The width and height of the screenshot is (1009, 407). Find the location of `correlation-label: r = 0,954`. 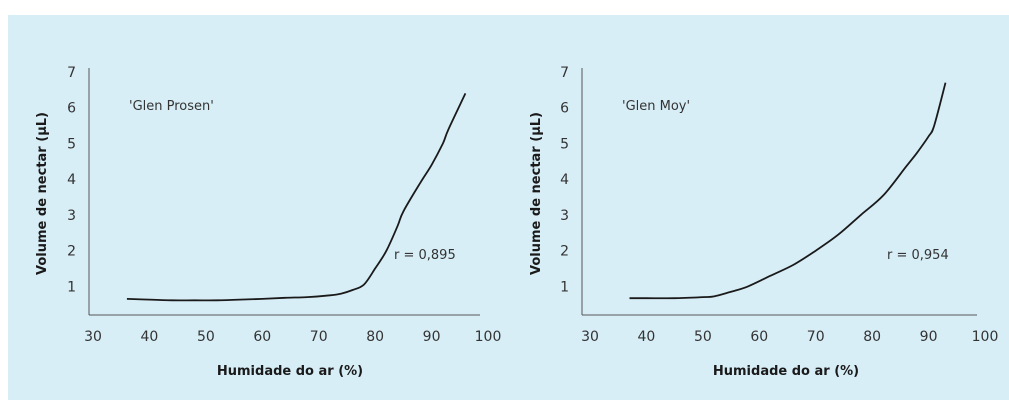

correlation-label: r = 0,954 is located at coordinates (918, 255).